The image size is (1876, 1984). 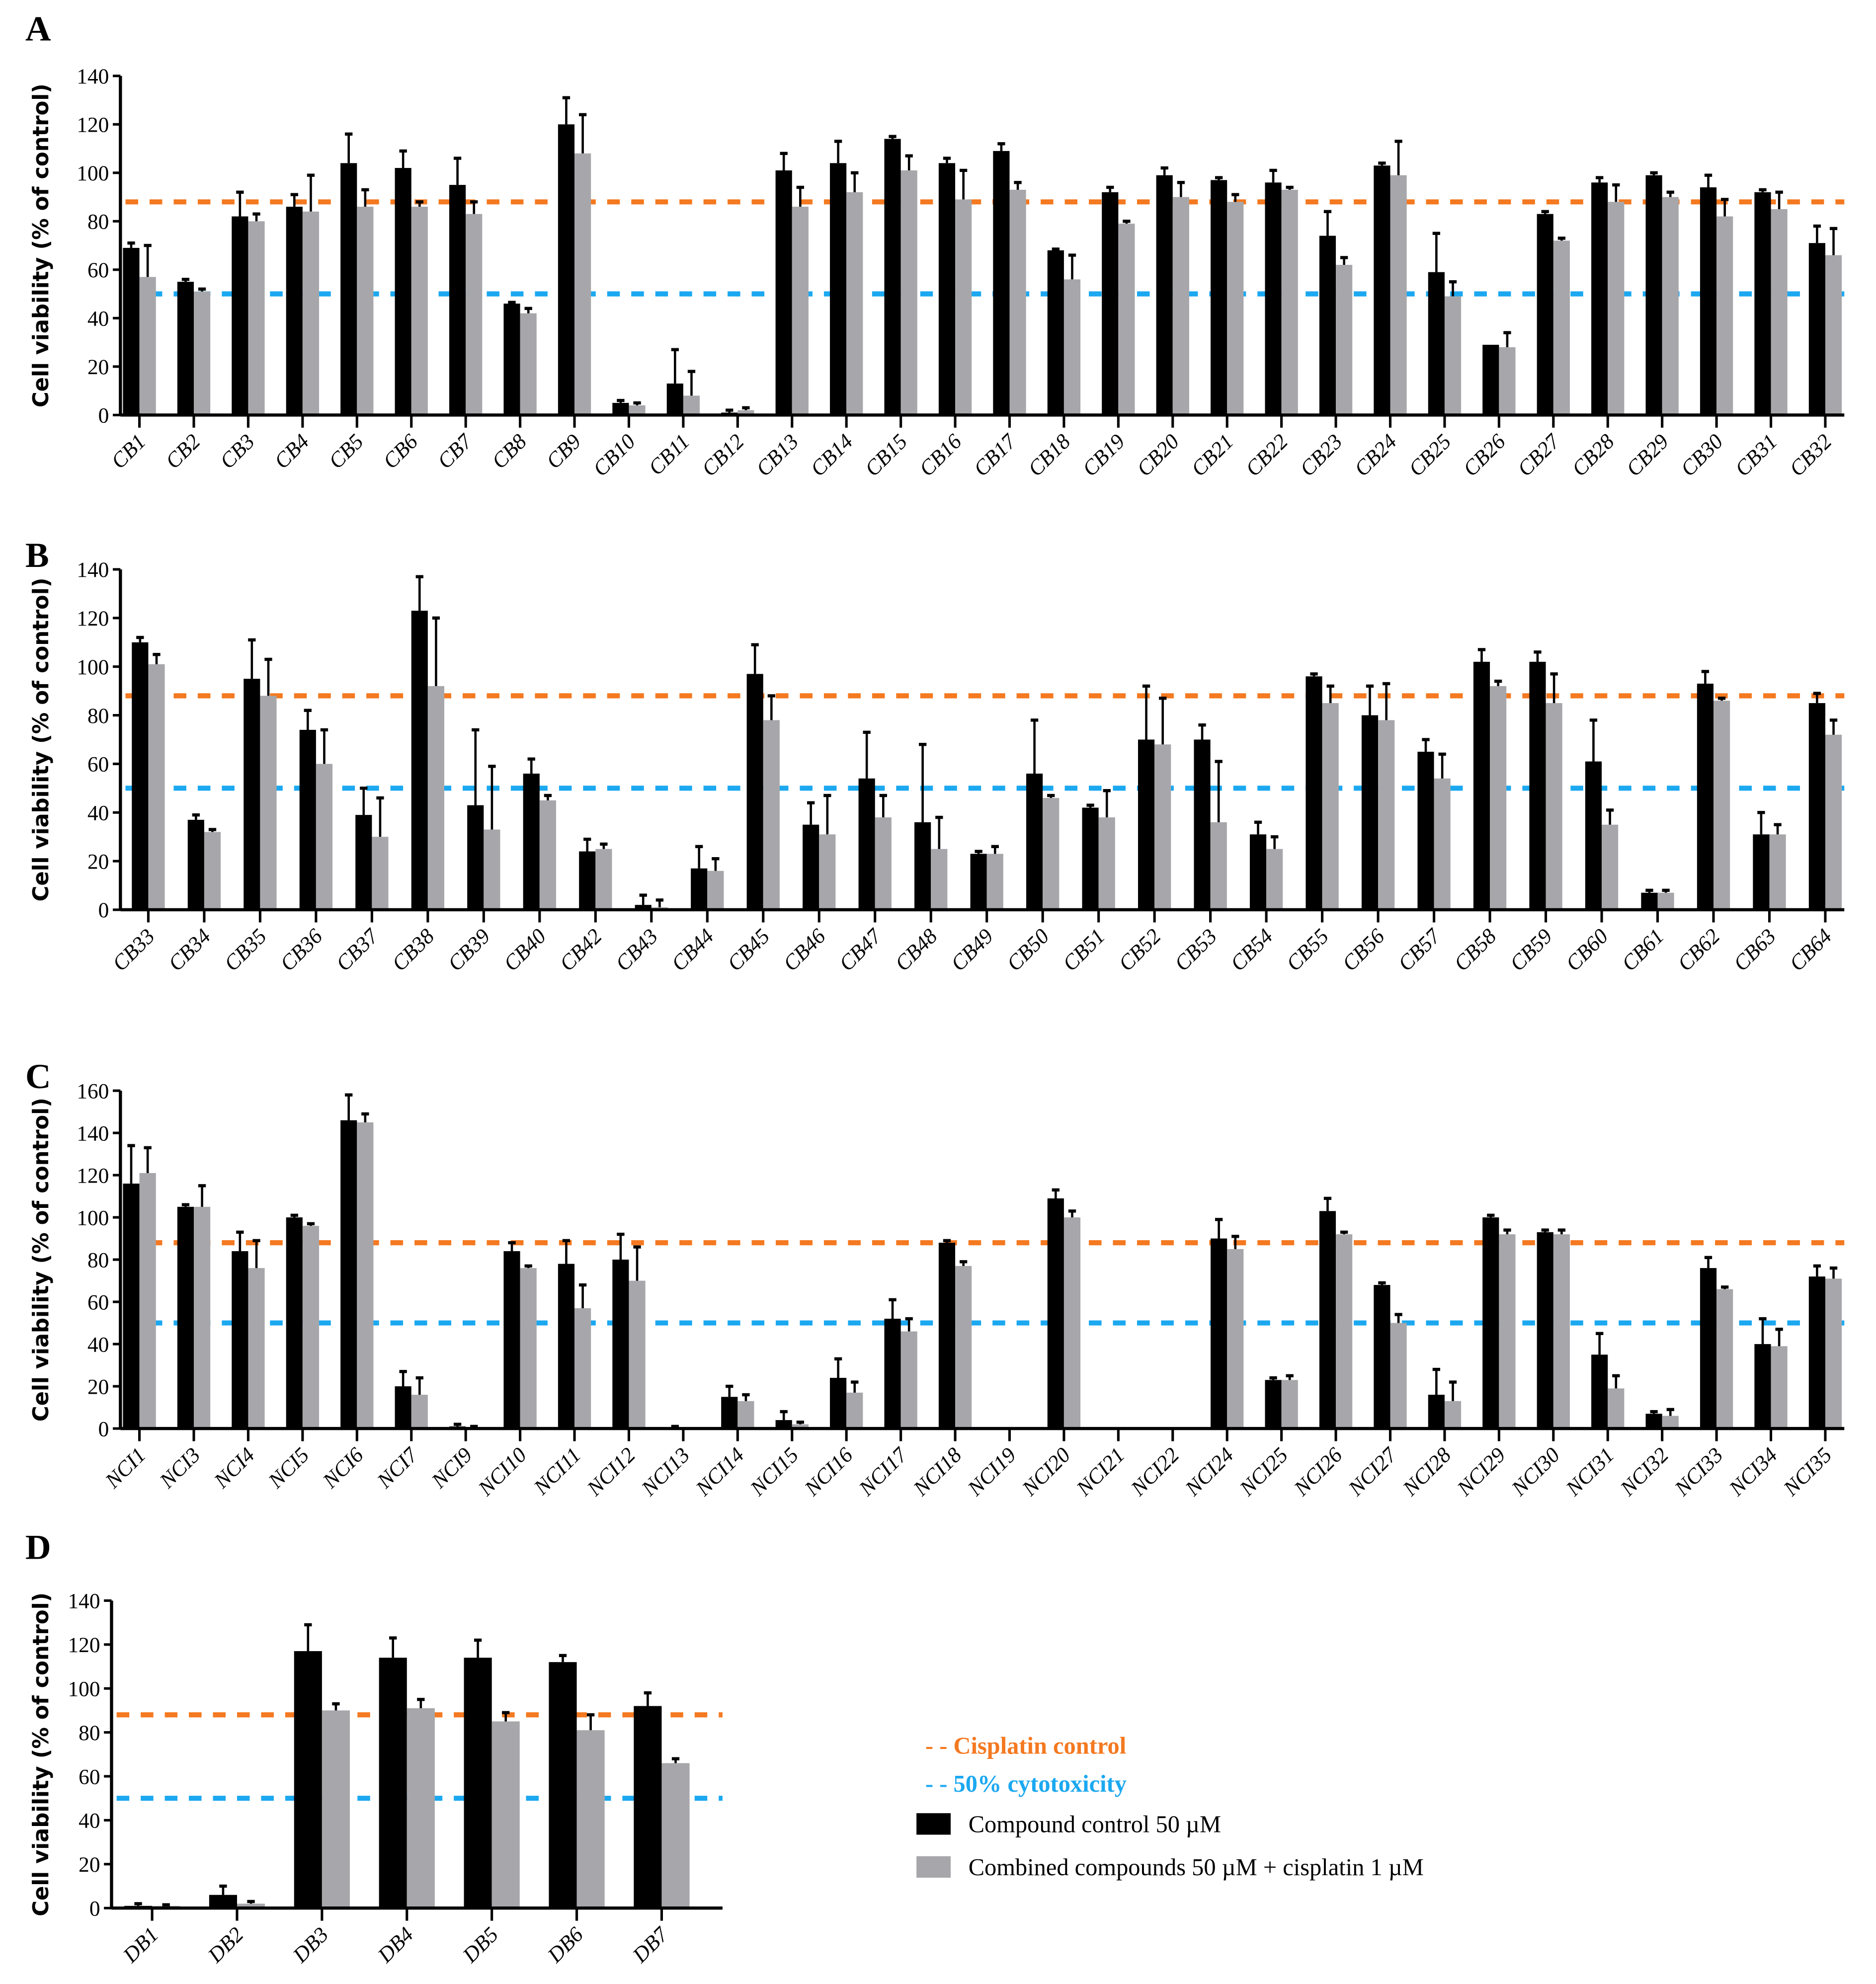 I want to click on x-tick-label: CB60, so click(x=1587, y=950).